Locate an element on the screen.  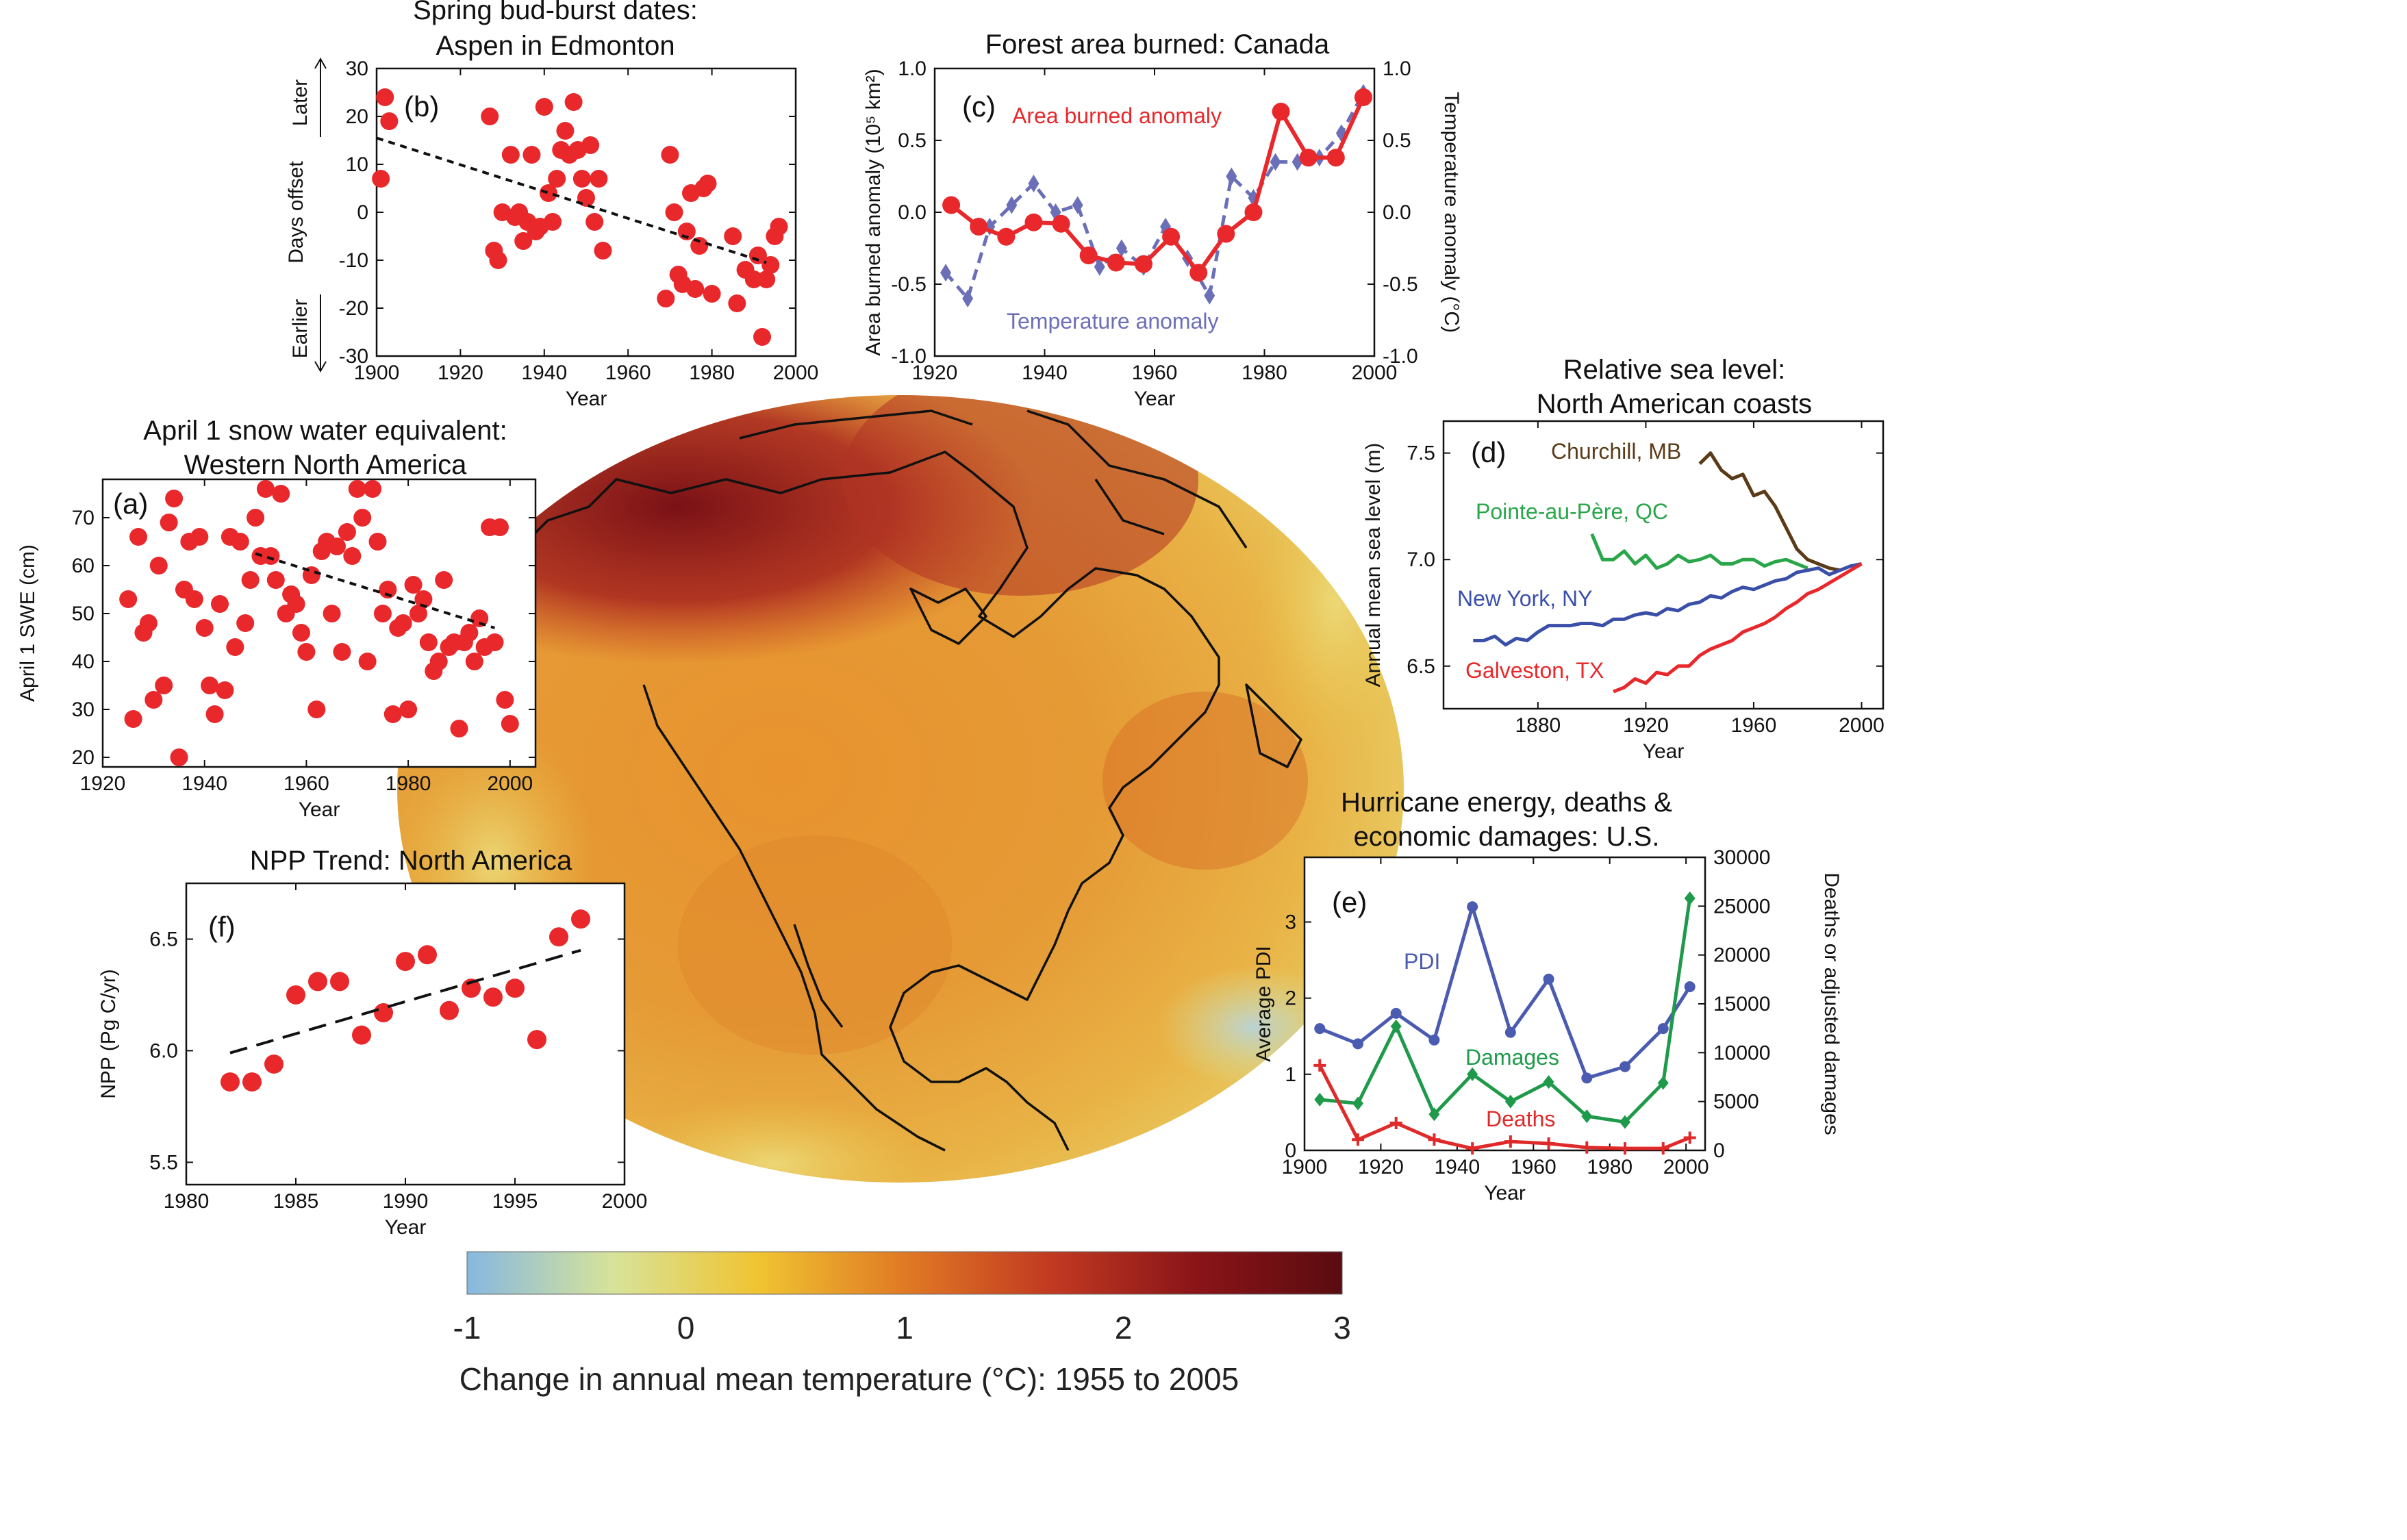
y-tick-label: -1.0 is located at coordinates (909, 356).